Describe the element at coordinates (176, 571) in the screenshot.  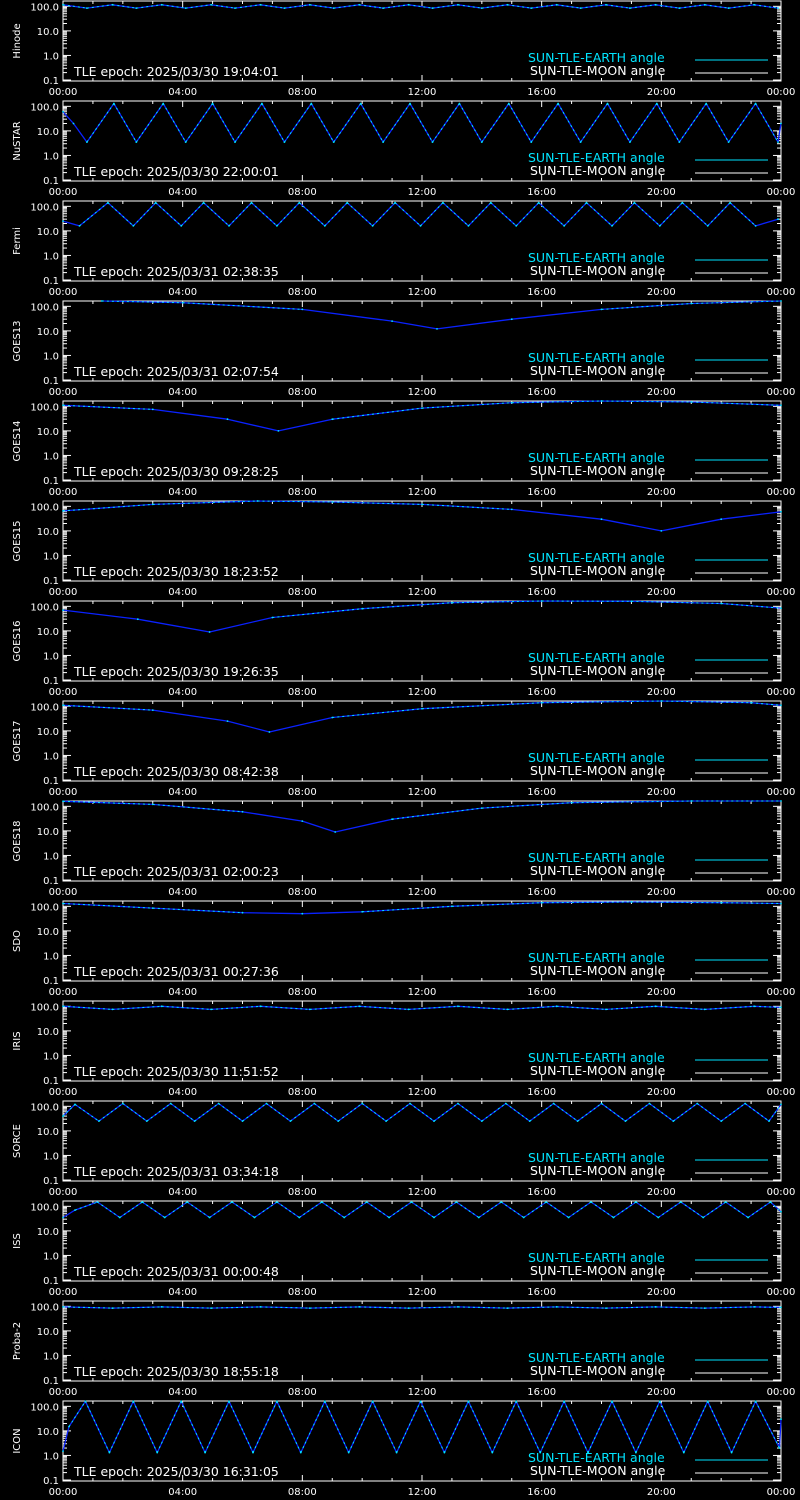
I see `tle-epoch-label: TLE epoch: 2025/03/30 18:23:52` at that location.